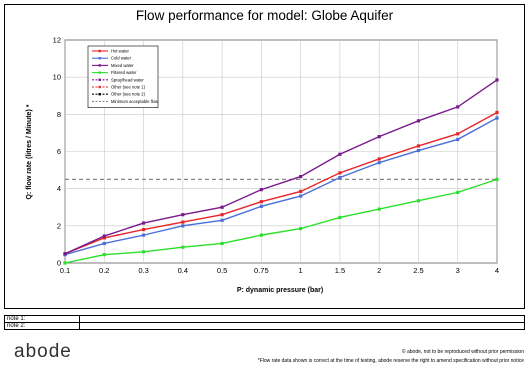 This screenshot has height=369, width=529. What do you see at coordinates (104, 270) in the screenshot?
I see `x-tick-label: 0.2` at bounding box center [104, 270].